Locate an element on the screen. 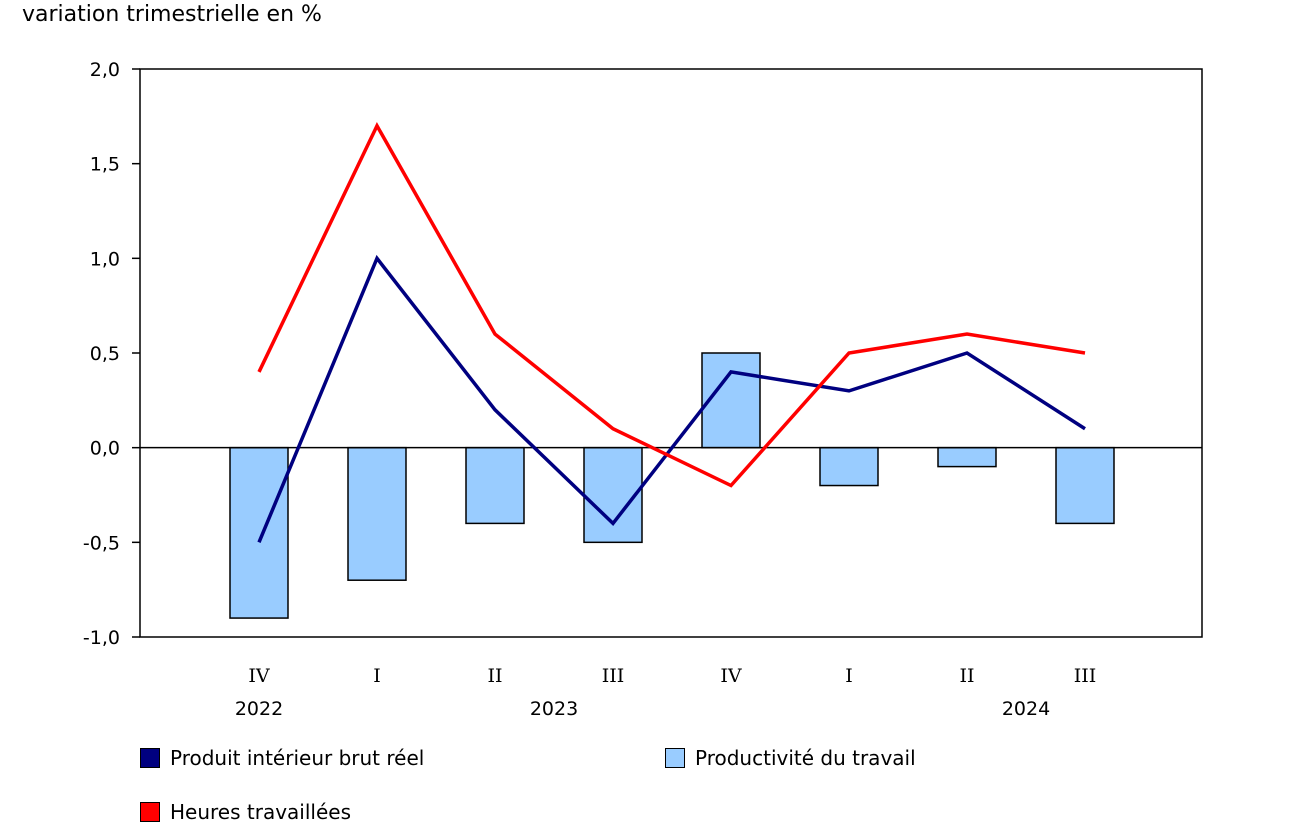 This screenshot has width=1298, height=833. legend-swatch-pib is located at coordinates (150, 758).